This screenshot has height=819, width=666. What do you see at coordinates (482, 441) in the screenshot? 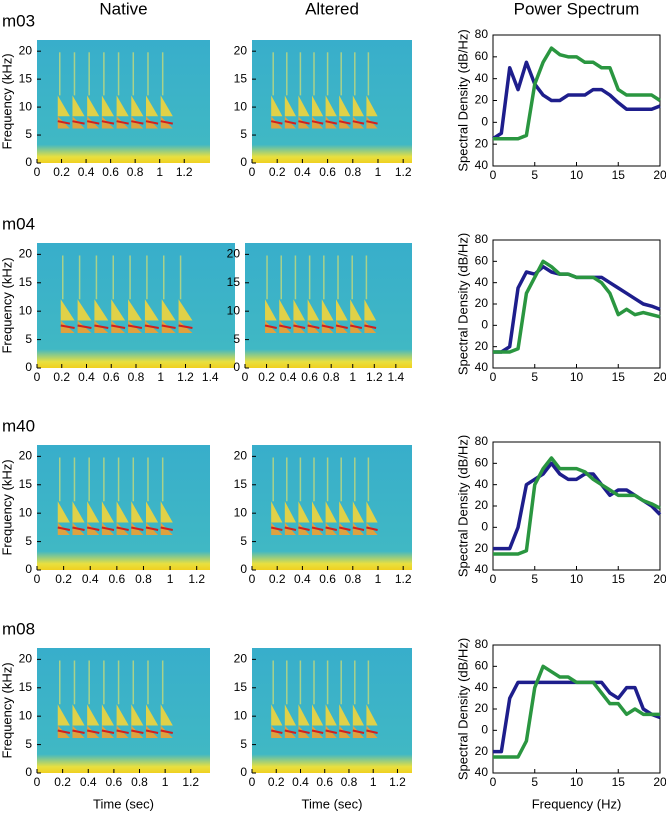
I see `y-tick-label: 80` at bounding box center [482, 441].